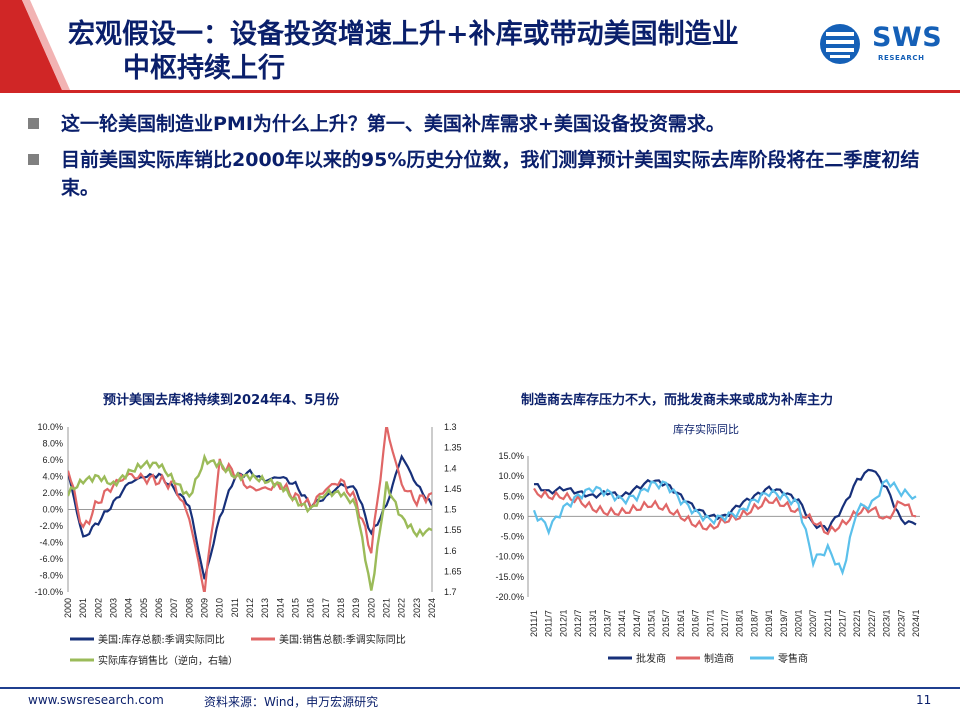  What do you see at coordinates (52, 493) in the screenshot?
I see `chart1-y-left-tick-label: 2.0%` at bounding box center [52, 493].